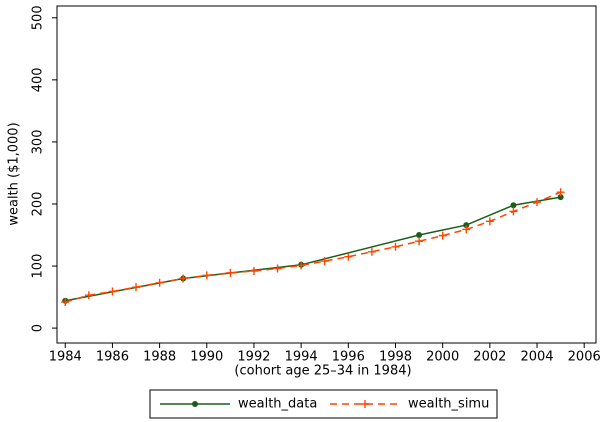 The width and height of the screenshot is (604, 422). What do you see at coordinates (38, 142) in the screenshot?
I see `y-tick-label: 300` at bounding box center [38, 142].